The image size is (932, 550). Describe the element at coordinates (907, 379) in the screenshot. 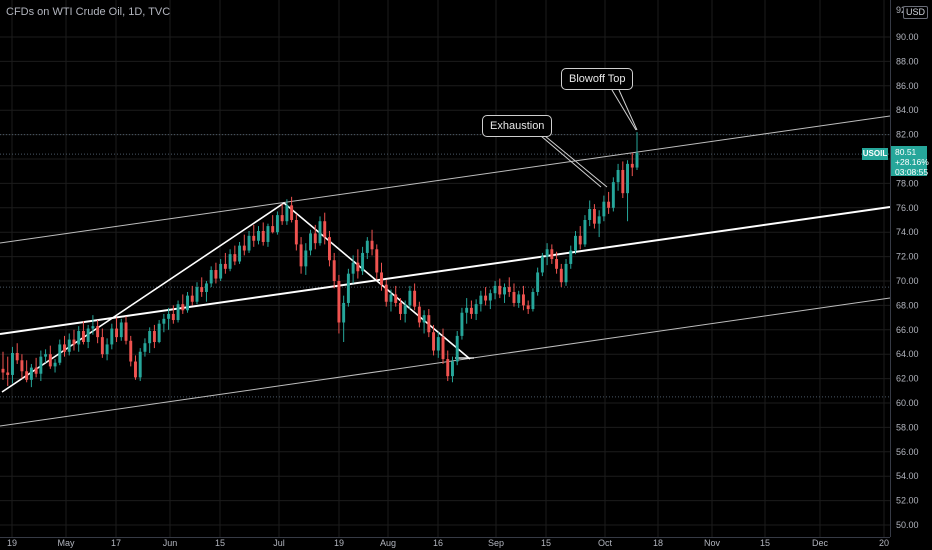

I see `y-tick-label: 62.00` at that location.